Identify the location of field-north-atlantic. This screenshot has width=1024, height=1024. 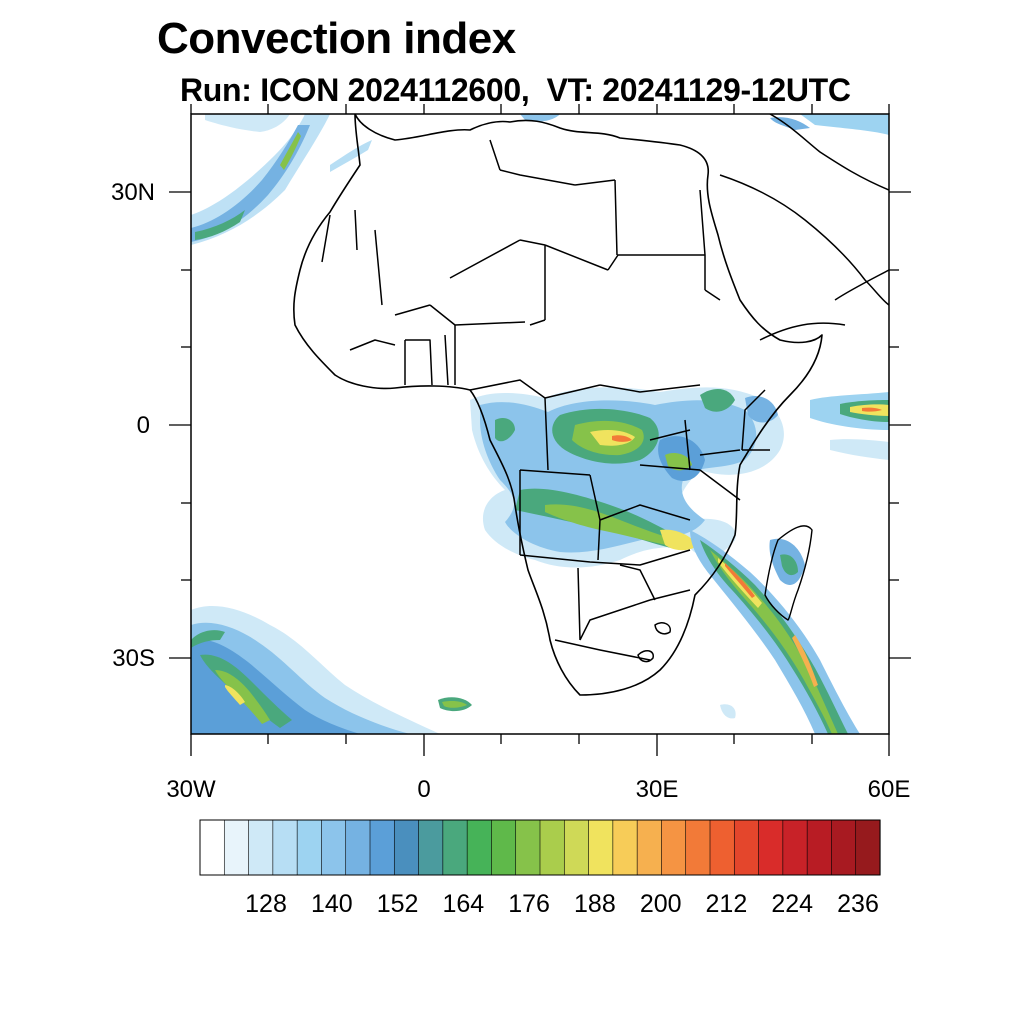
(281, 179).